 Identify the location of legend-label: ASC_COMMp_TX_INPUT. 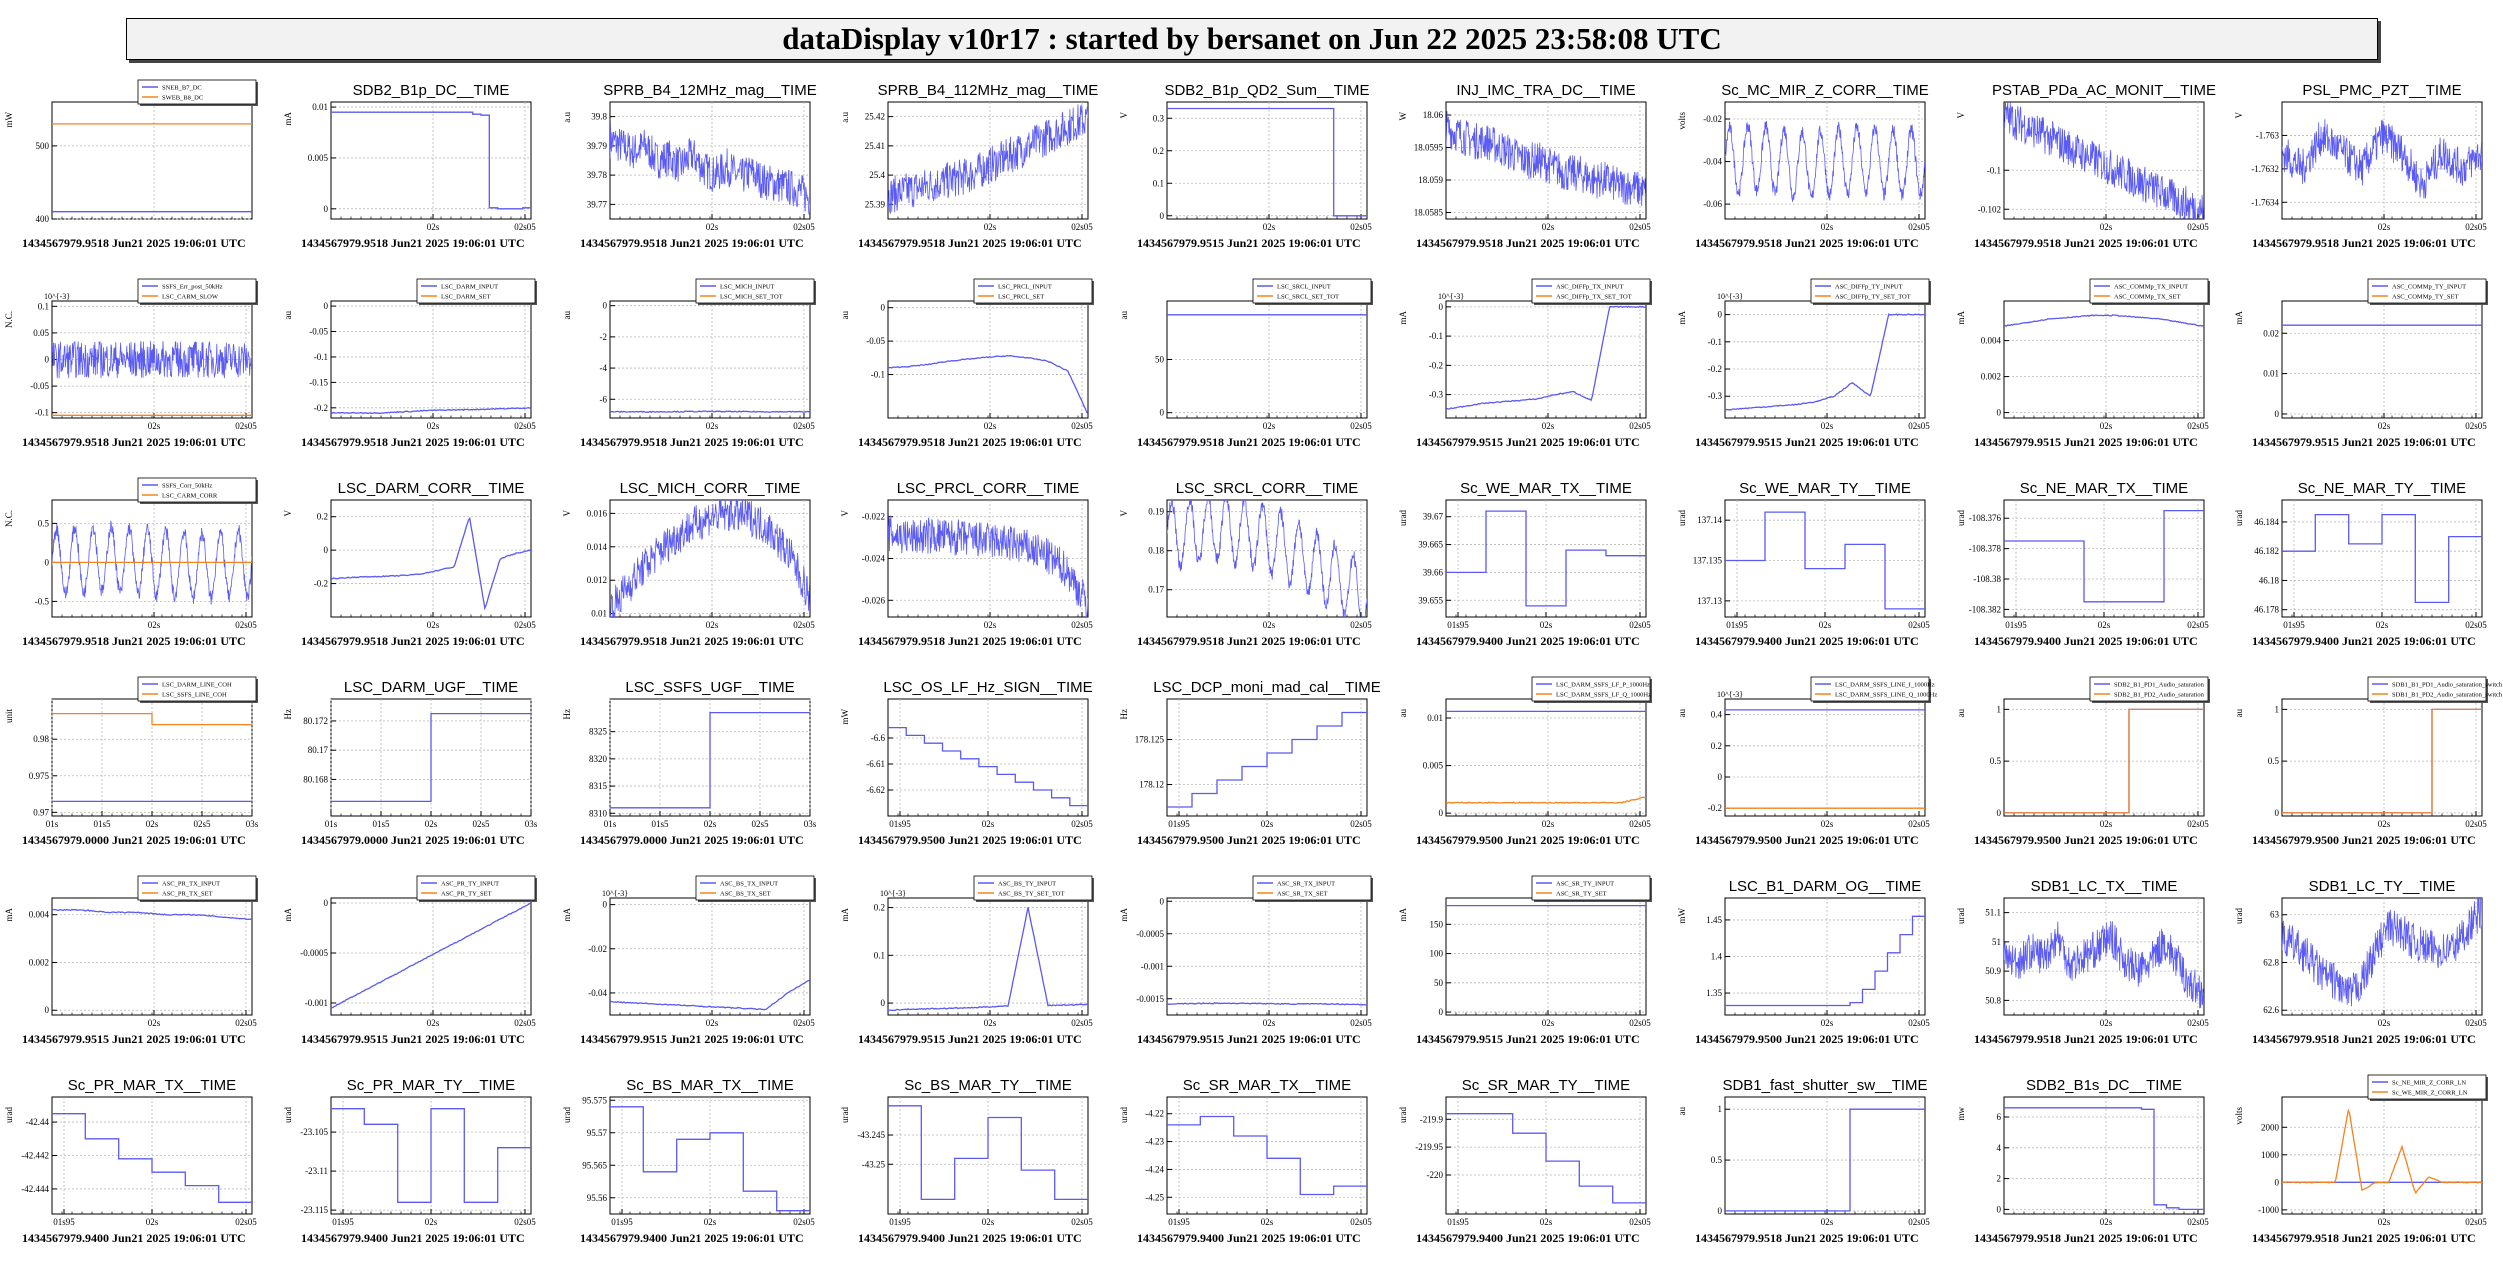
(2151, 287).